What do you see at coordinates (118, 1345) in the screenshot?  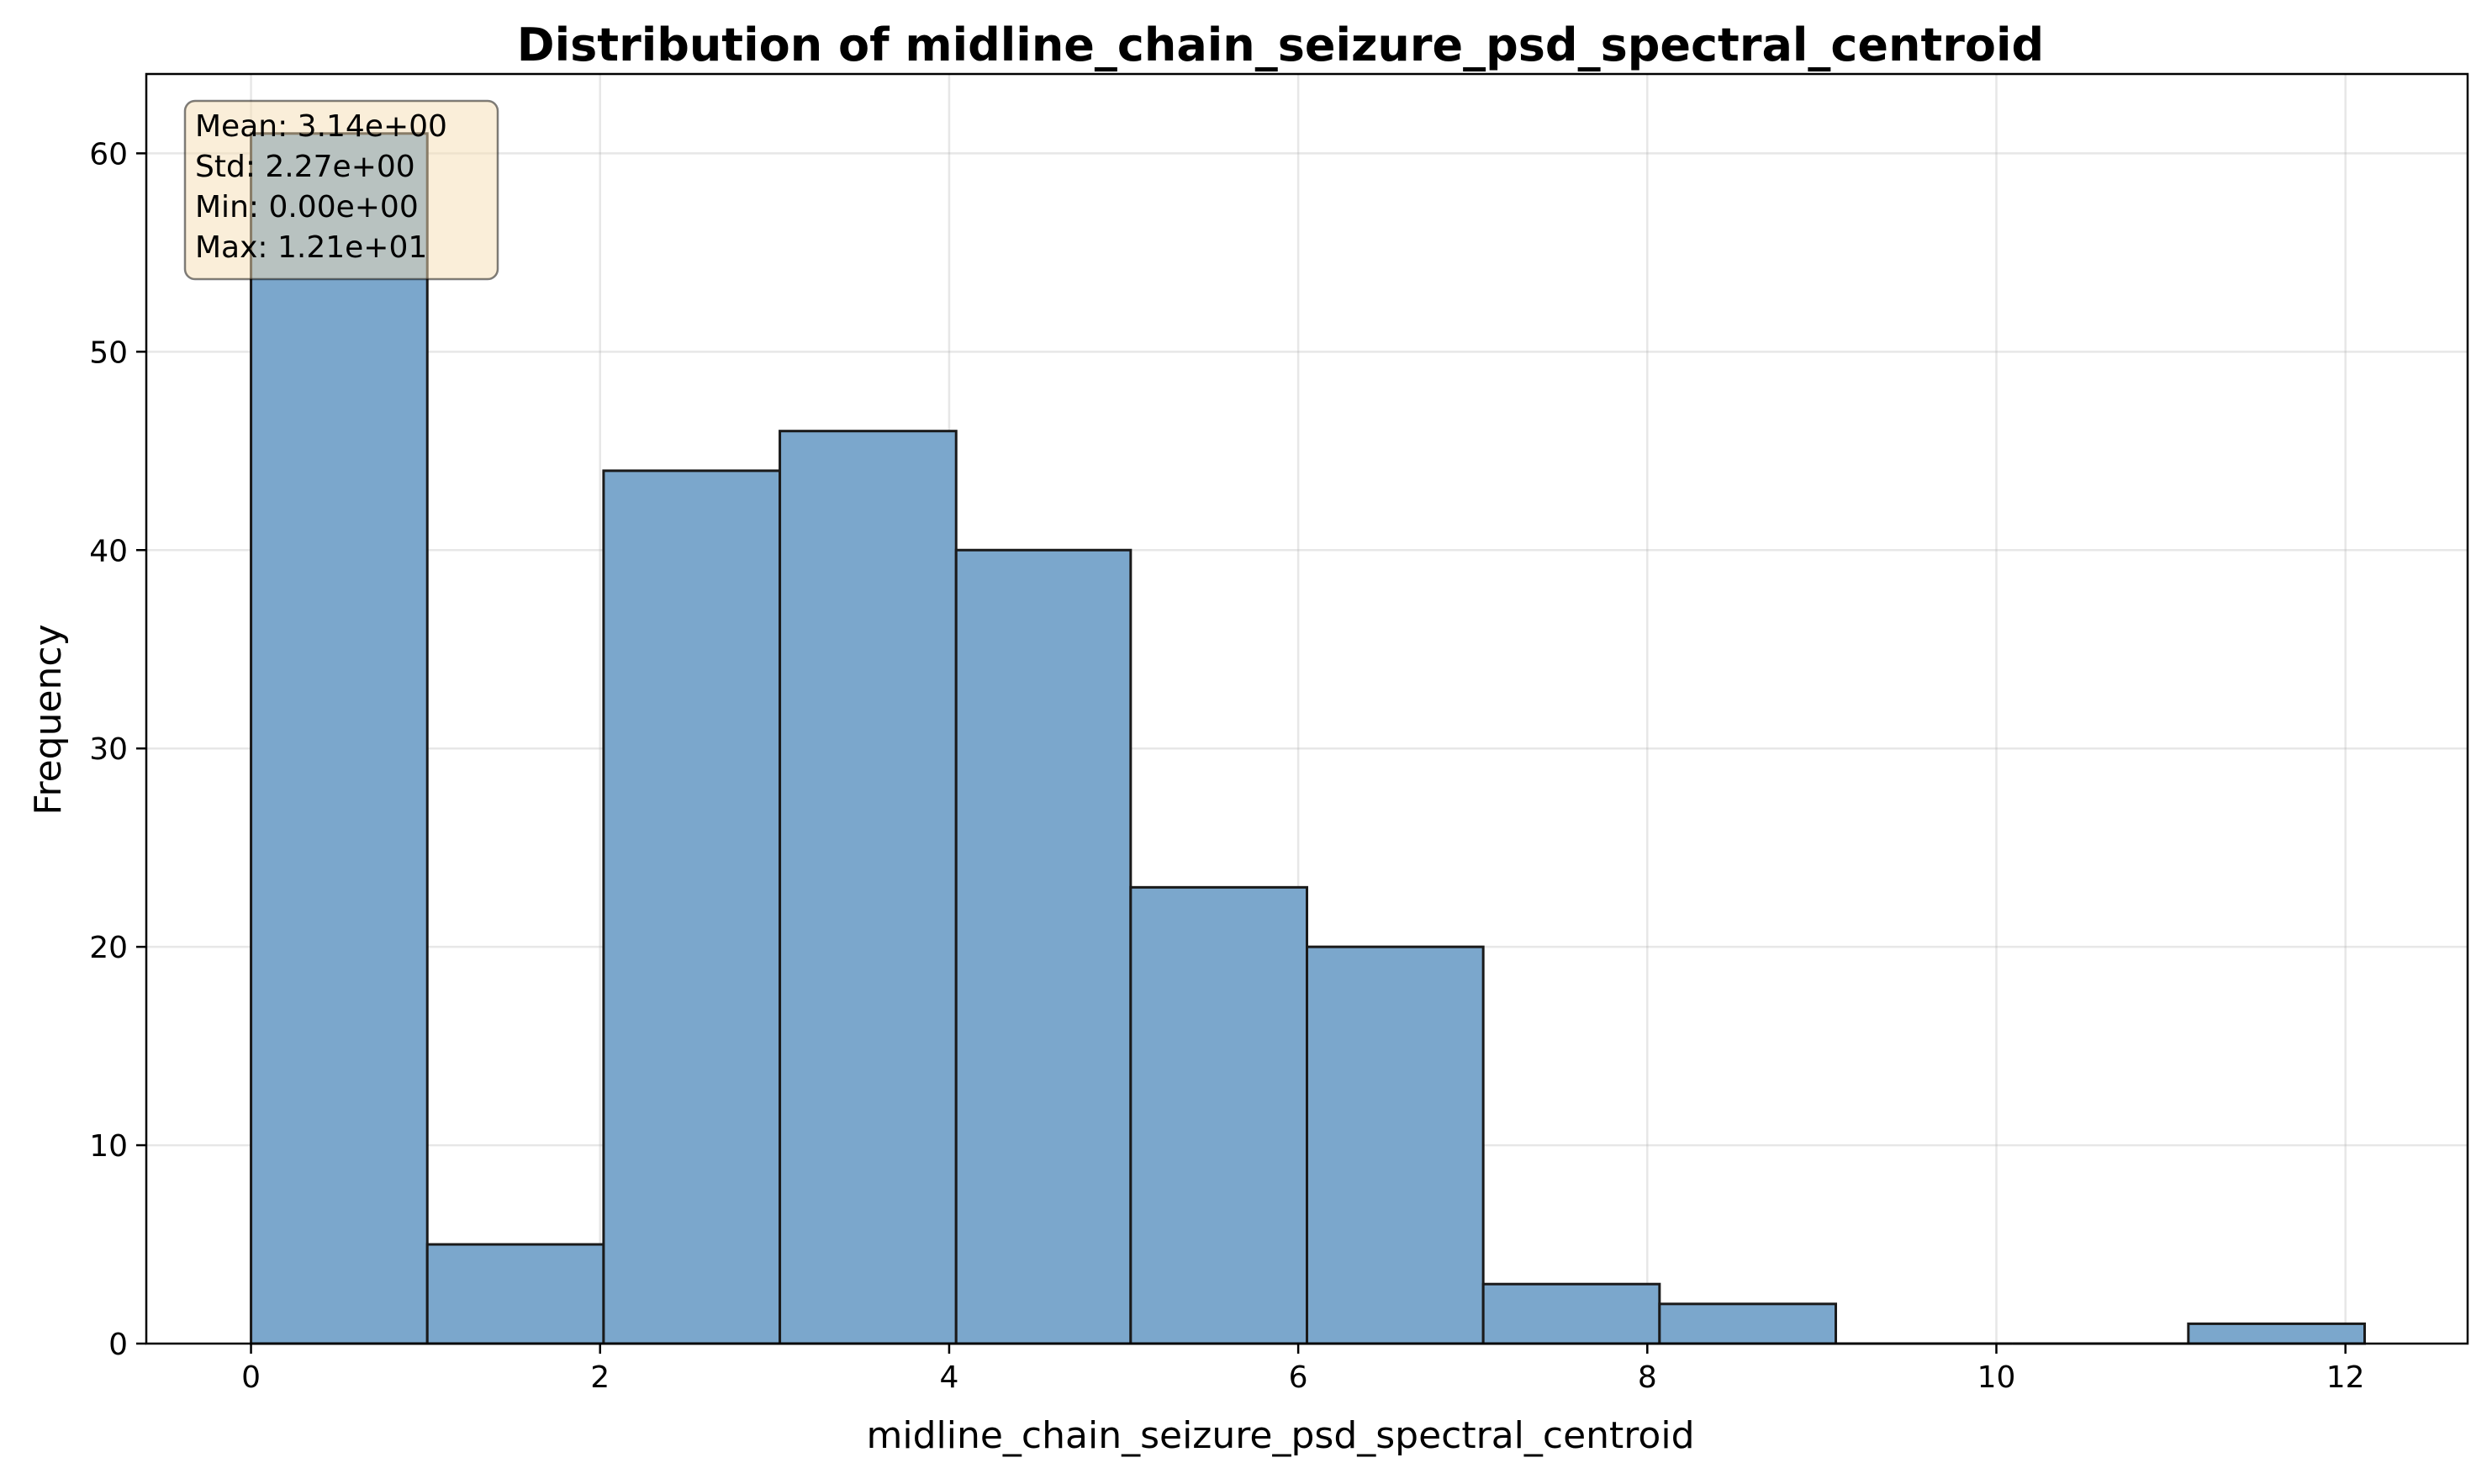 I see `y-tick-label: 0` at bounding box center [118, 1345].